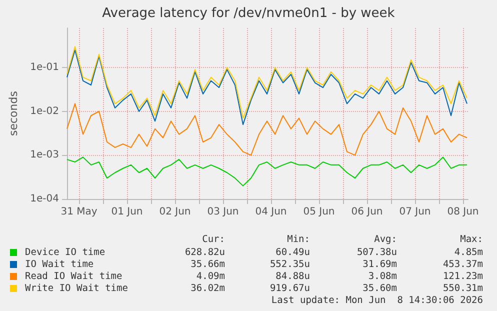 This screenshot has height=311, width=497. What do you see at coordinates (44, 111) in the screenshot?
I see `y-tick-label: 1e-02` at bounding box center [44, 111].